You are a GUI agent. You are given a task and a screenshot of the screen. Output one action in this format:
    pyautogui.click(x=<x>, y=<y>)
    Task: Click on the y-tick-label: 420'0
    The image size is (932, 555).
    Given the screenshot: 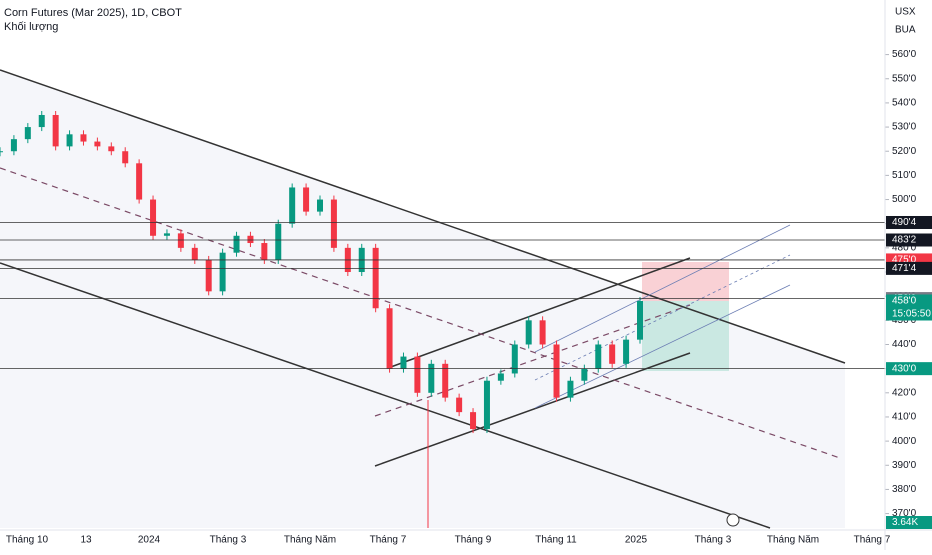 What is the action you would take?
    pyautogui.click(x=904, y=392)
    